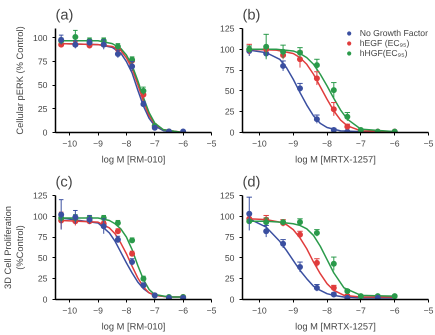 The width and height of the screenshot is (435, 335). I want to click on chart-title: (a), so click(65, 16).